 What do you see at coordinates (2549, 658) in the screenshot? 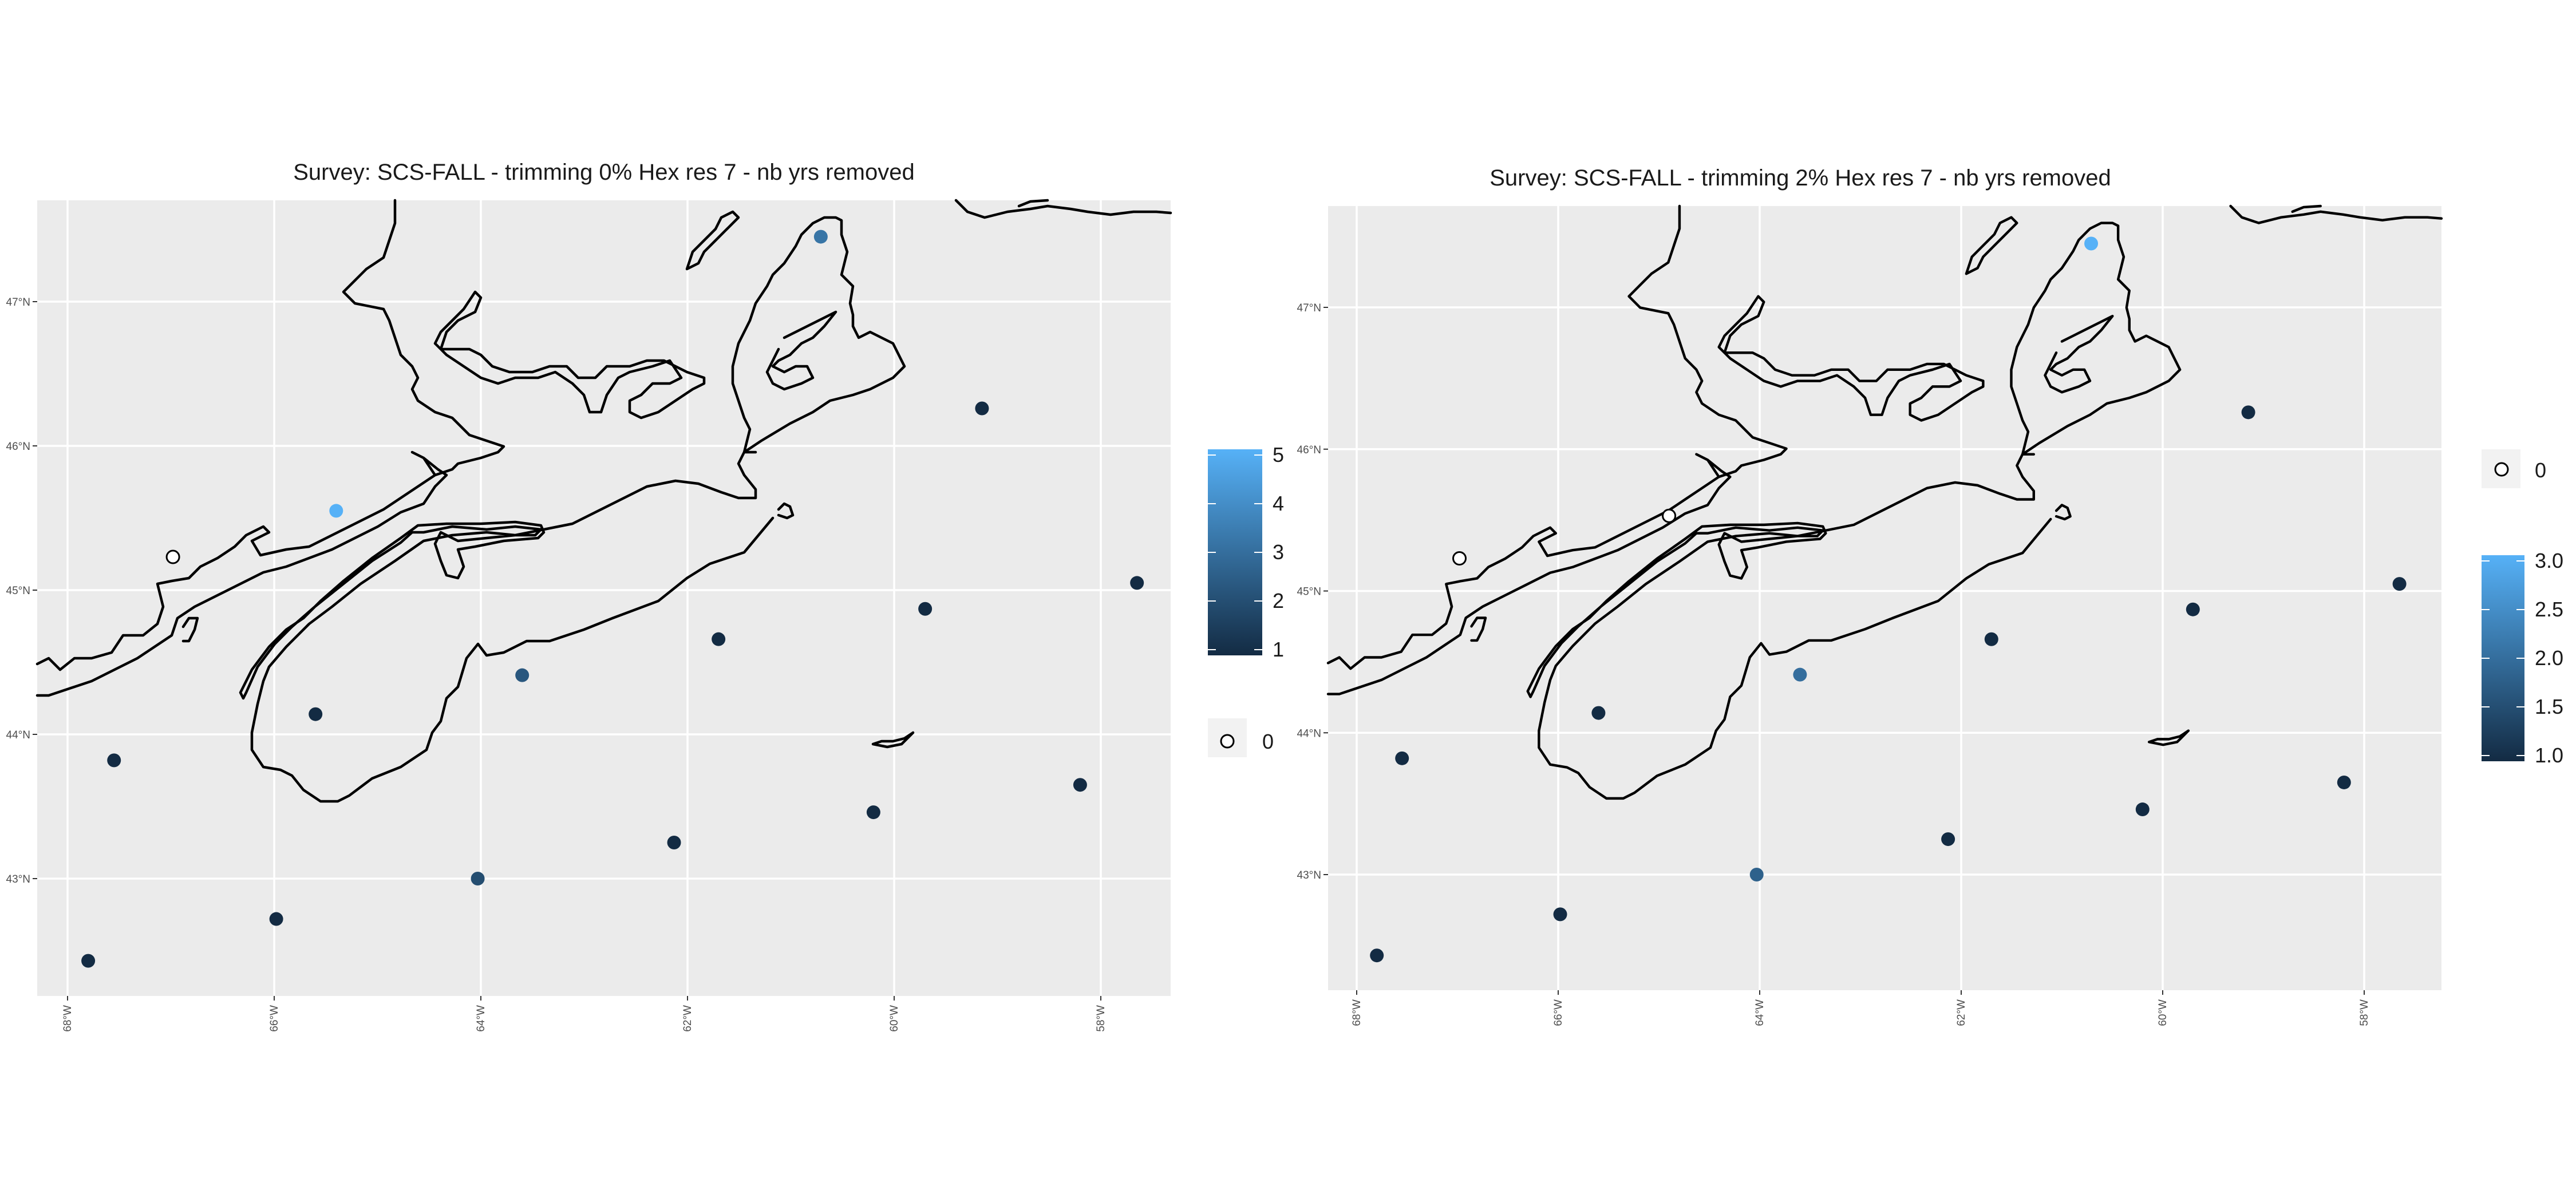
I see `colorbar-label: 2.0` at bounding box center [2549, 658].